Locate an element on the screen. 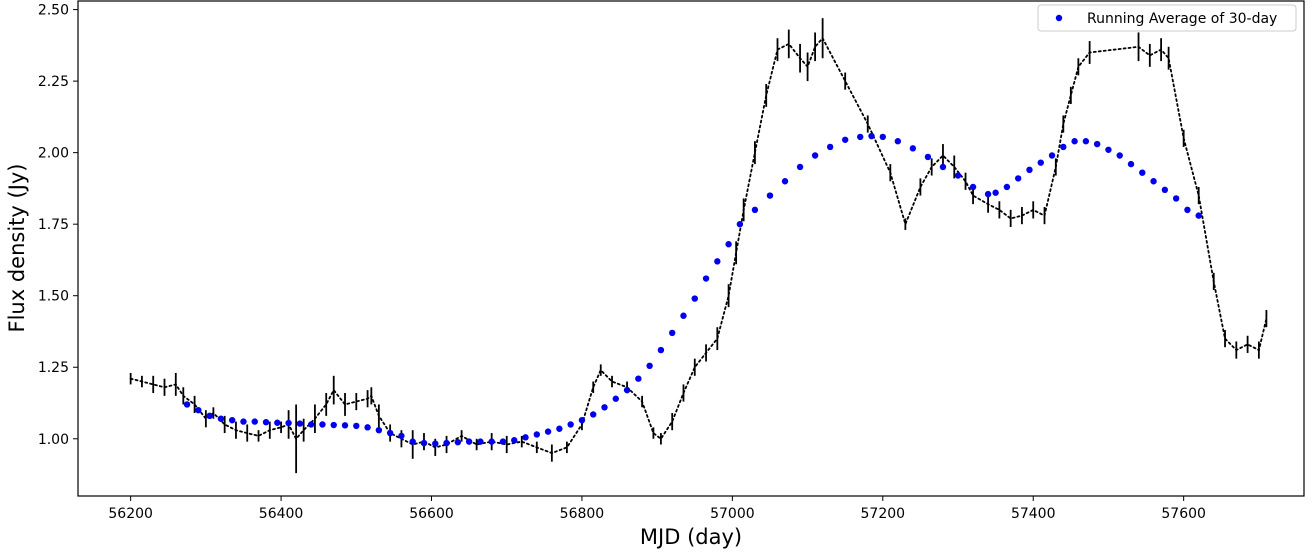 The height and width of the screenshot is (555, 1315). legend-box is located at coordinates (1167, 18).